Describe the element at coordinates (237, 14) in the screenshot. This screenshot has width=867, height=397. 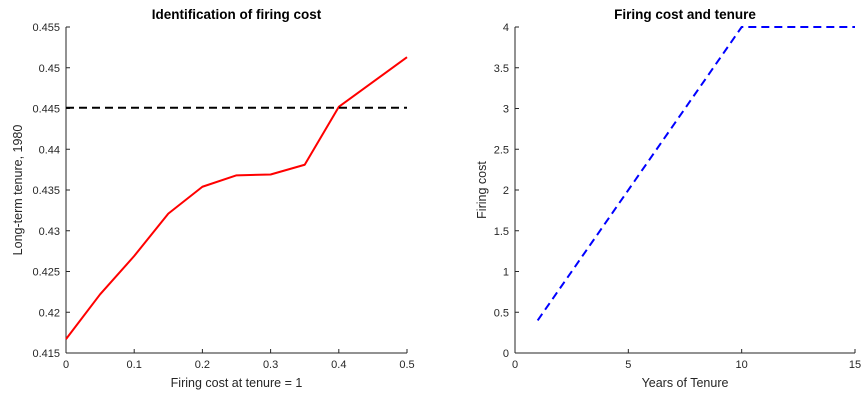
I see `chart-title: Identification of firing cost` at that location.